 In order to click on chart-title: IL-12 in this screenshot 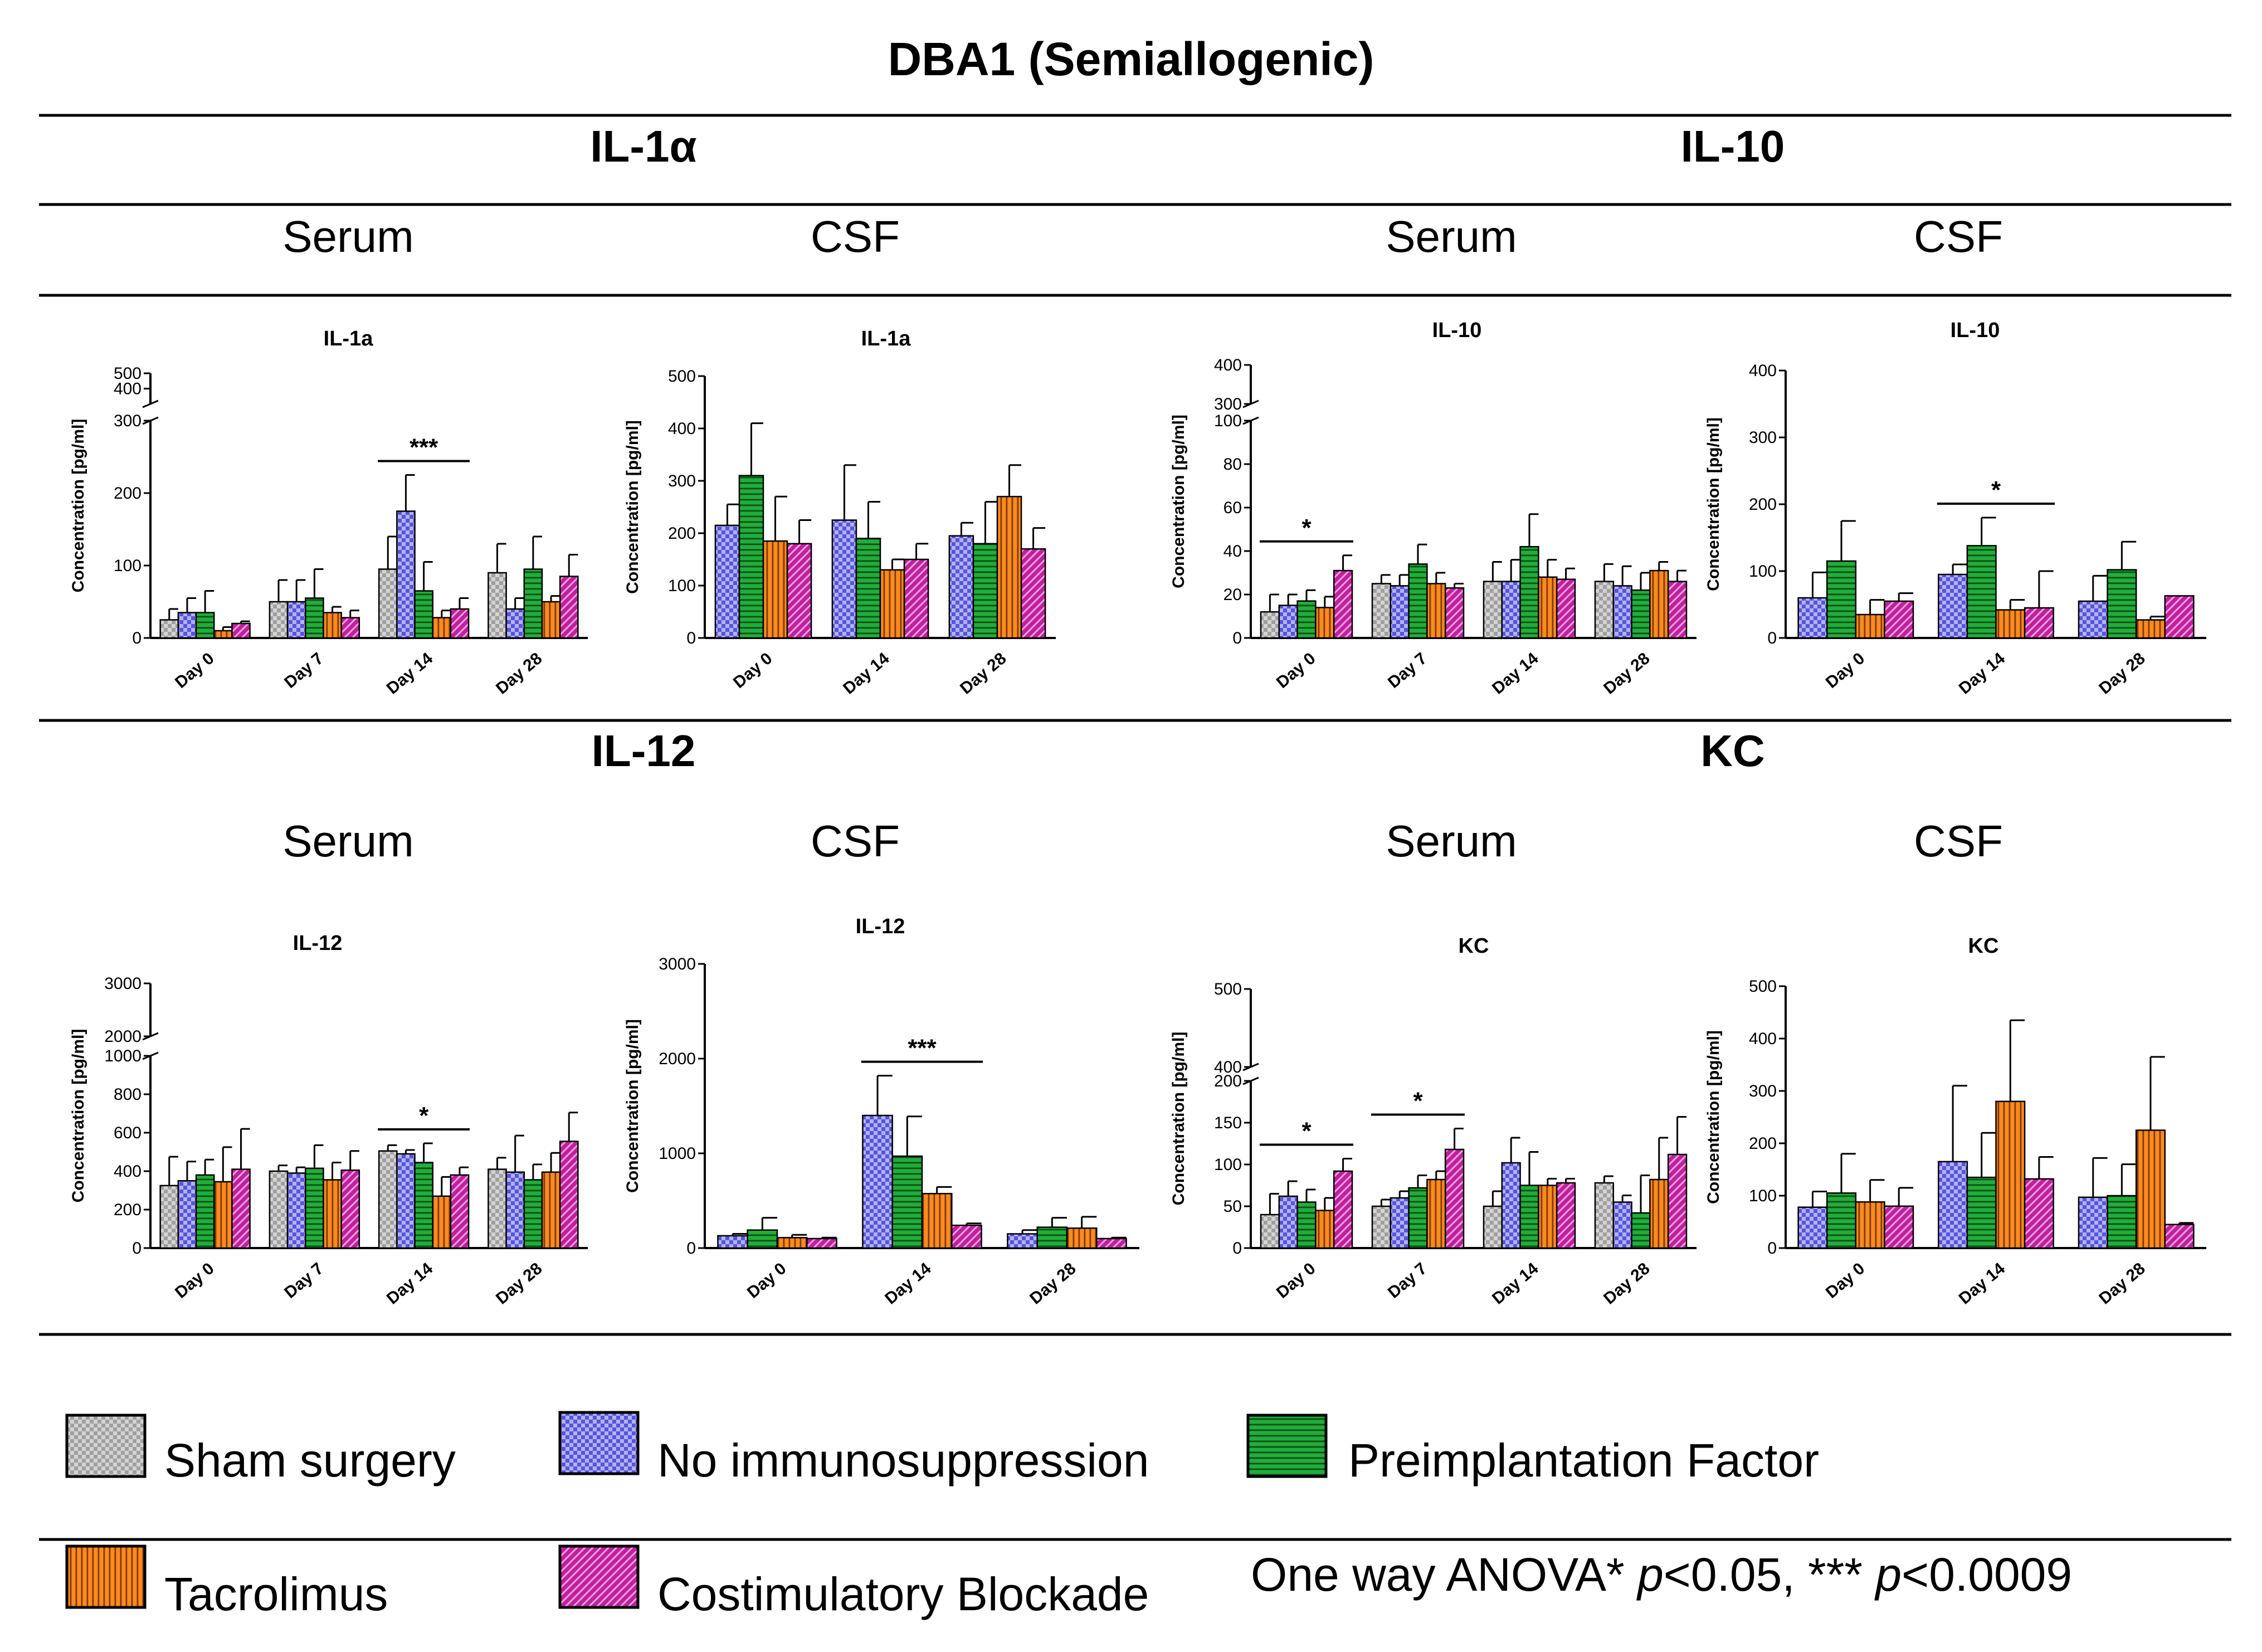, I will do `click(318, 943)`.